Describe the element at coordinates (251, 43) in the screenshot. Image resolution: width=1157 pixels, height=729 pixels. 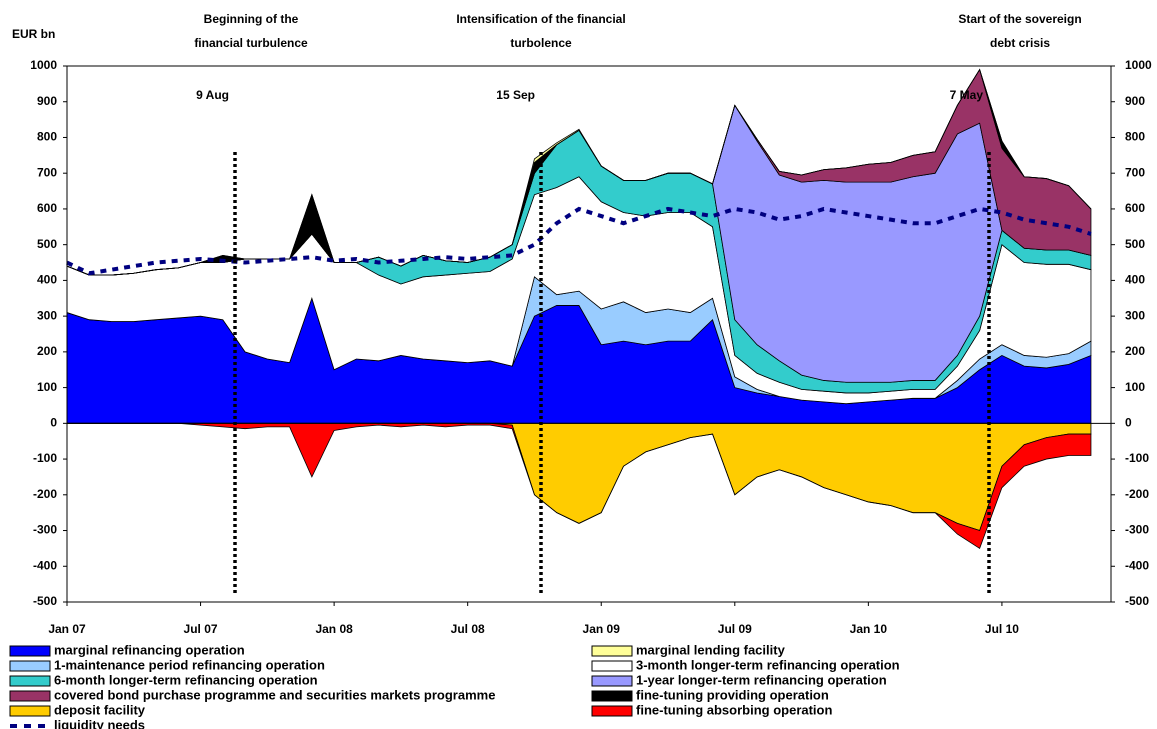
I see `annotation: financial turbulence` at that location.